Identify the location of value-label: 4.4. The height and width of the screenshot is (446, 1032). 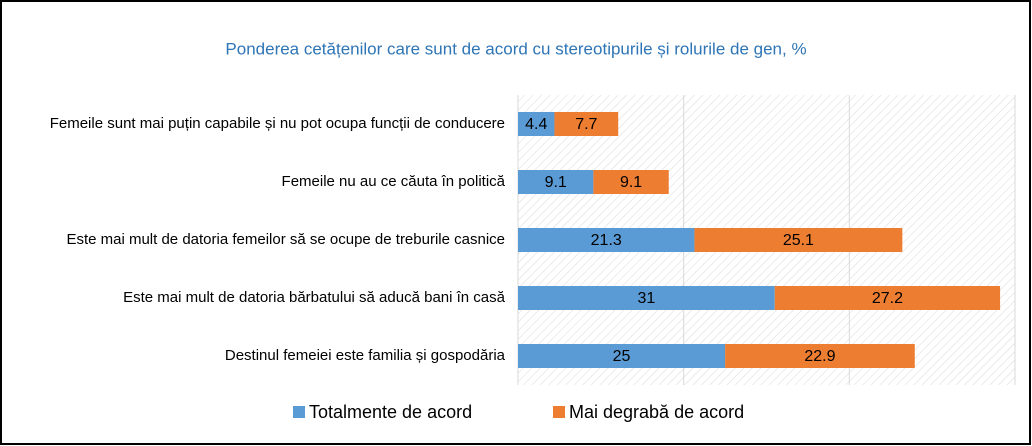
(536, 124).